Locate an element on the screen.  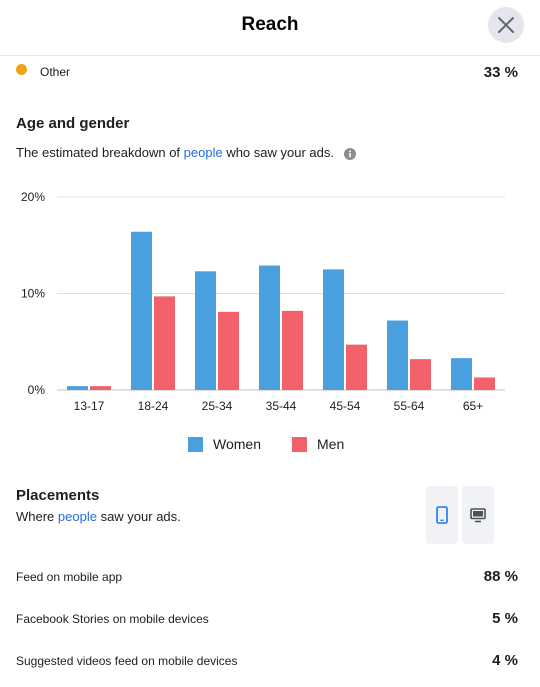
legend-women: Women is located at coordinates (224, 444).